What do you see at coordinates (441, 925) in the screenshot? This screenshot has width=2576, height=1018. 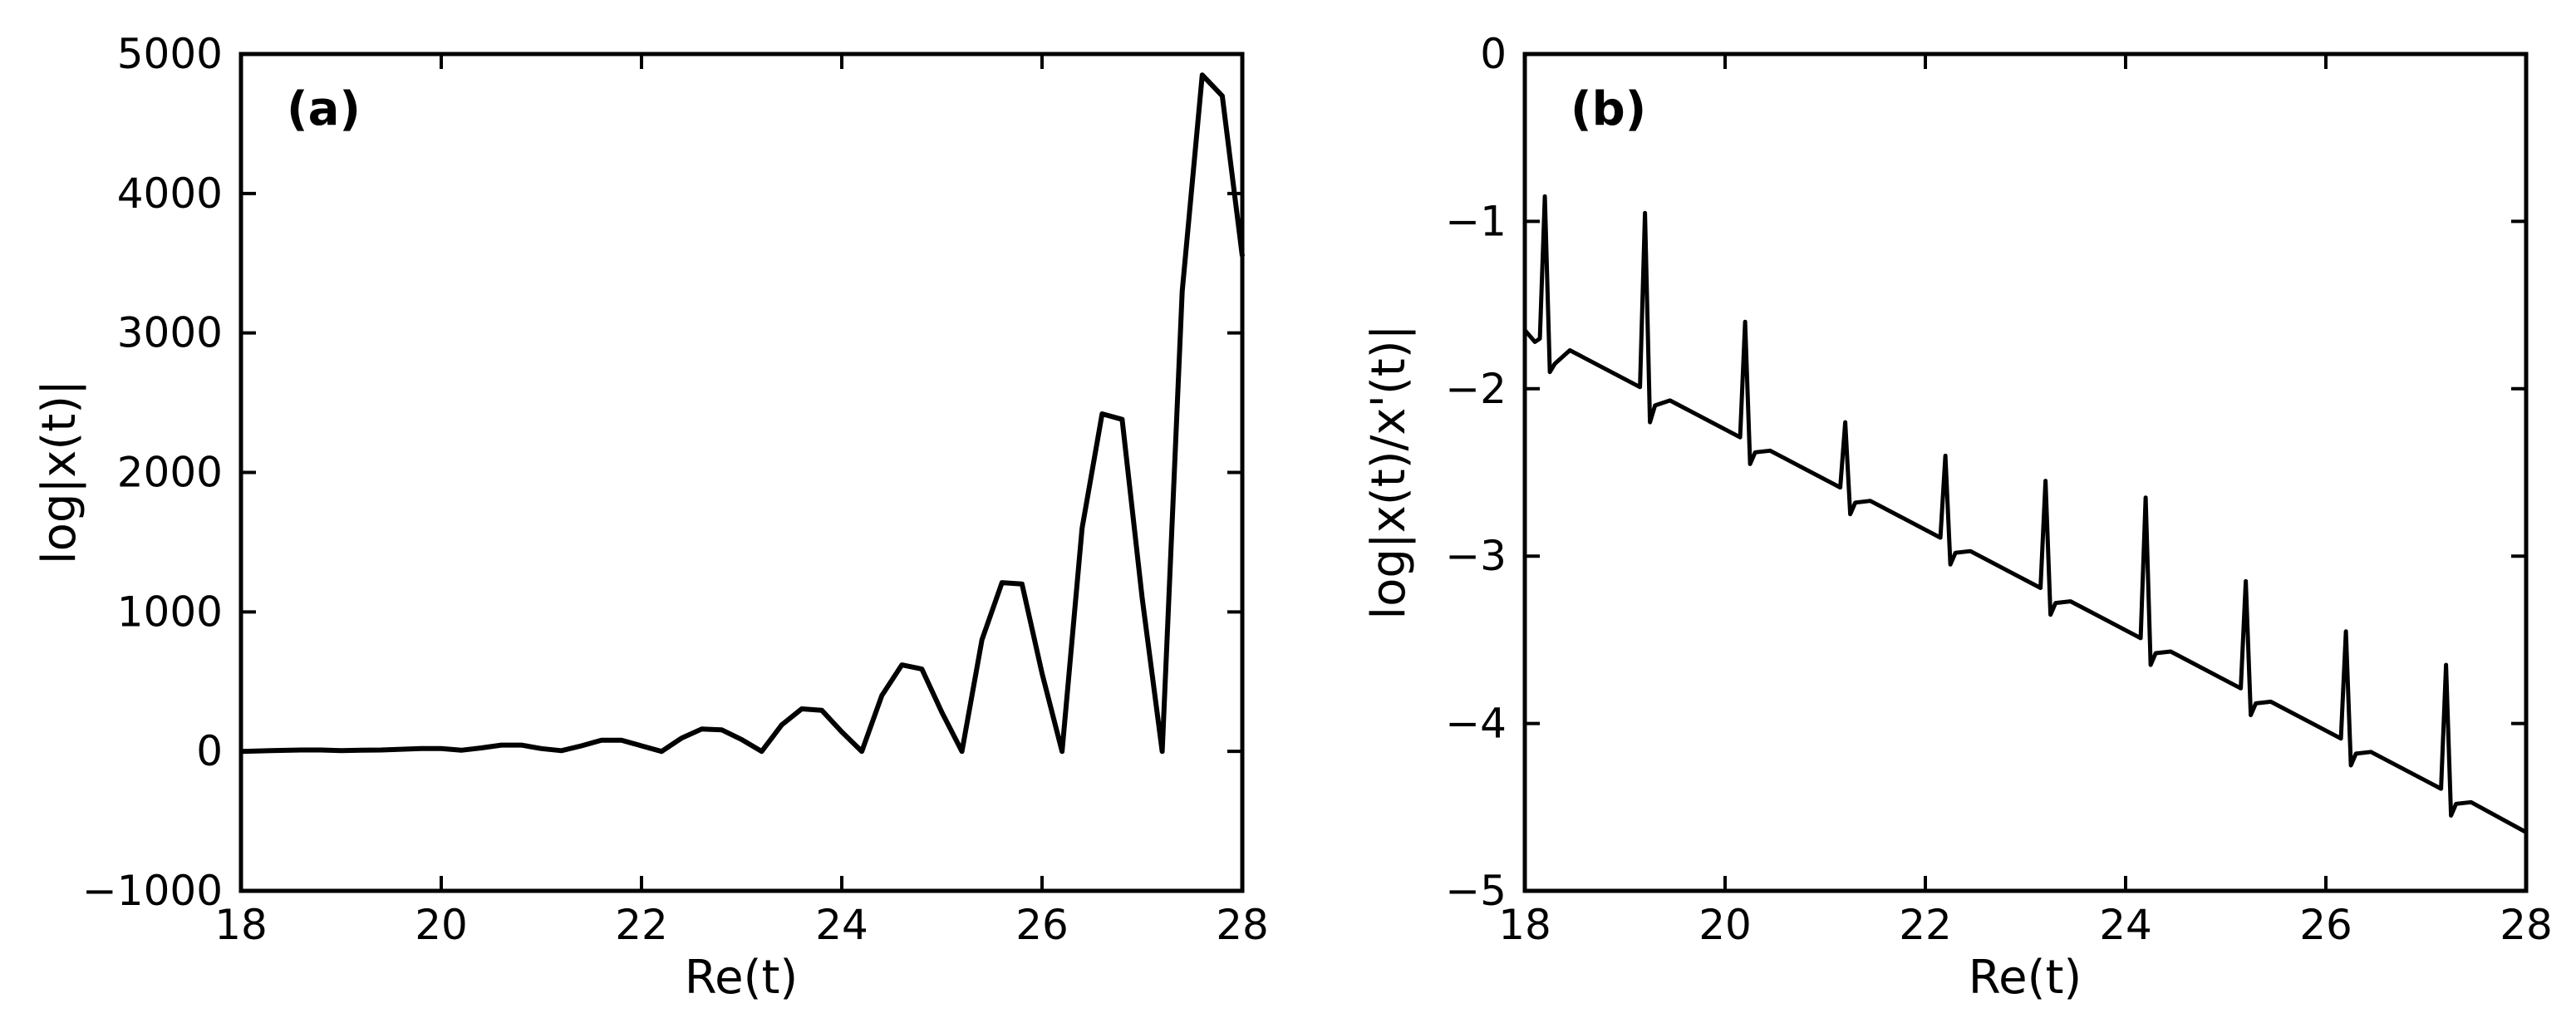 I see `panel-a-x-tick-label: 20` at bounding box center [441, 925].